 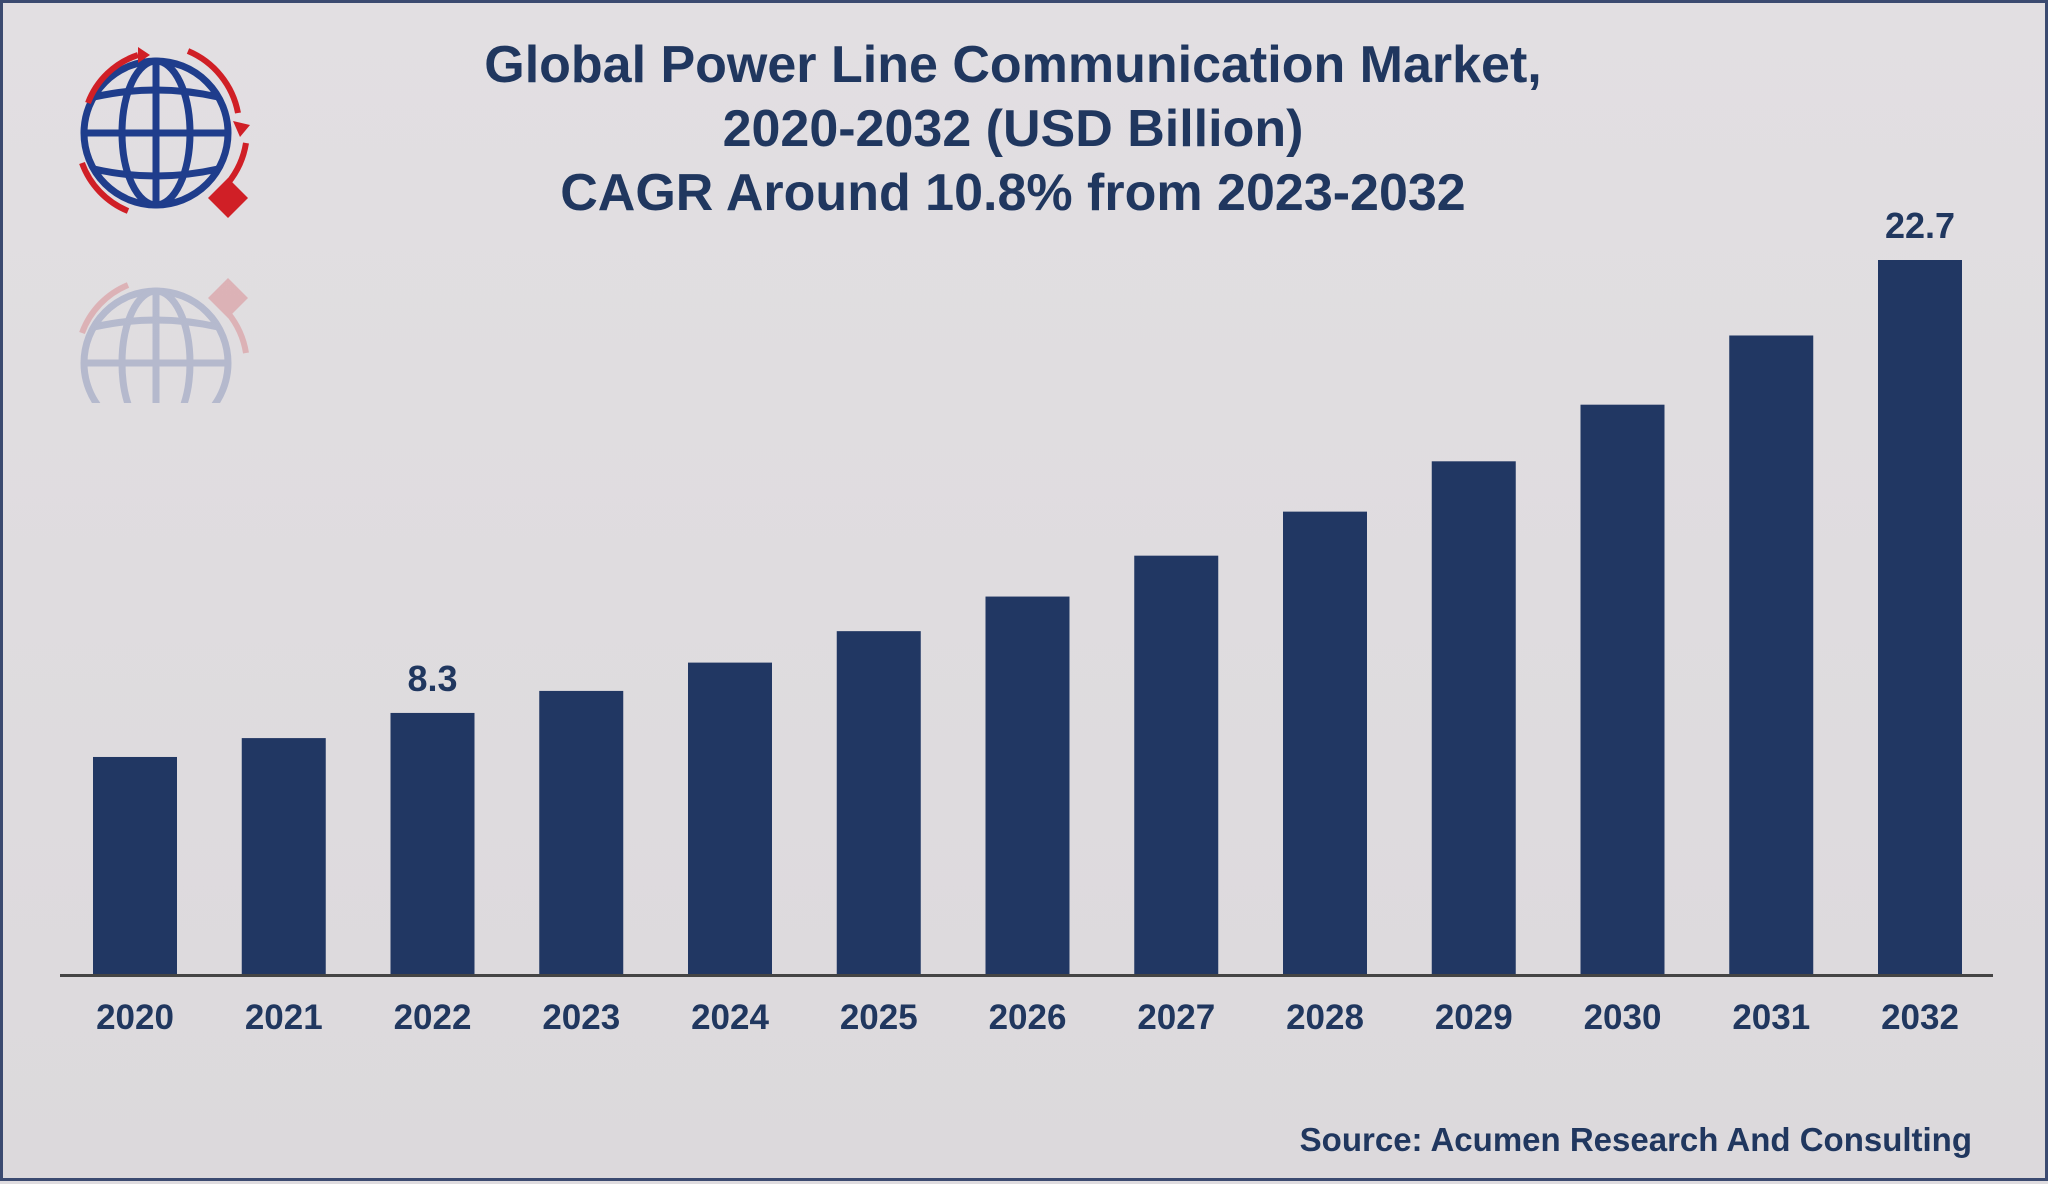 I want to click on chart-title-line-2: 2020-2032 (USD Billion), so click(x=1013, y=129).